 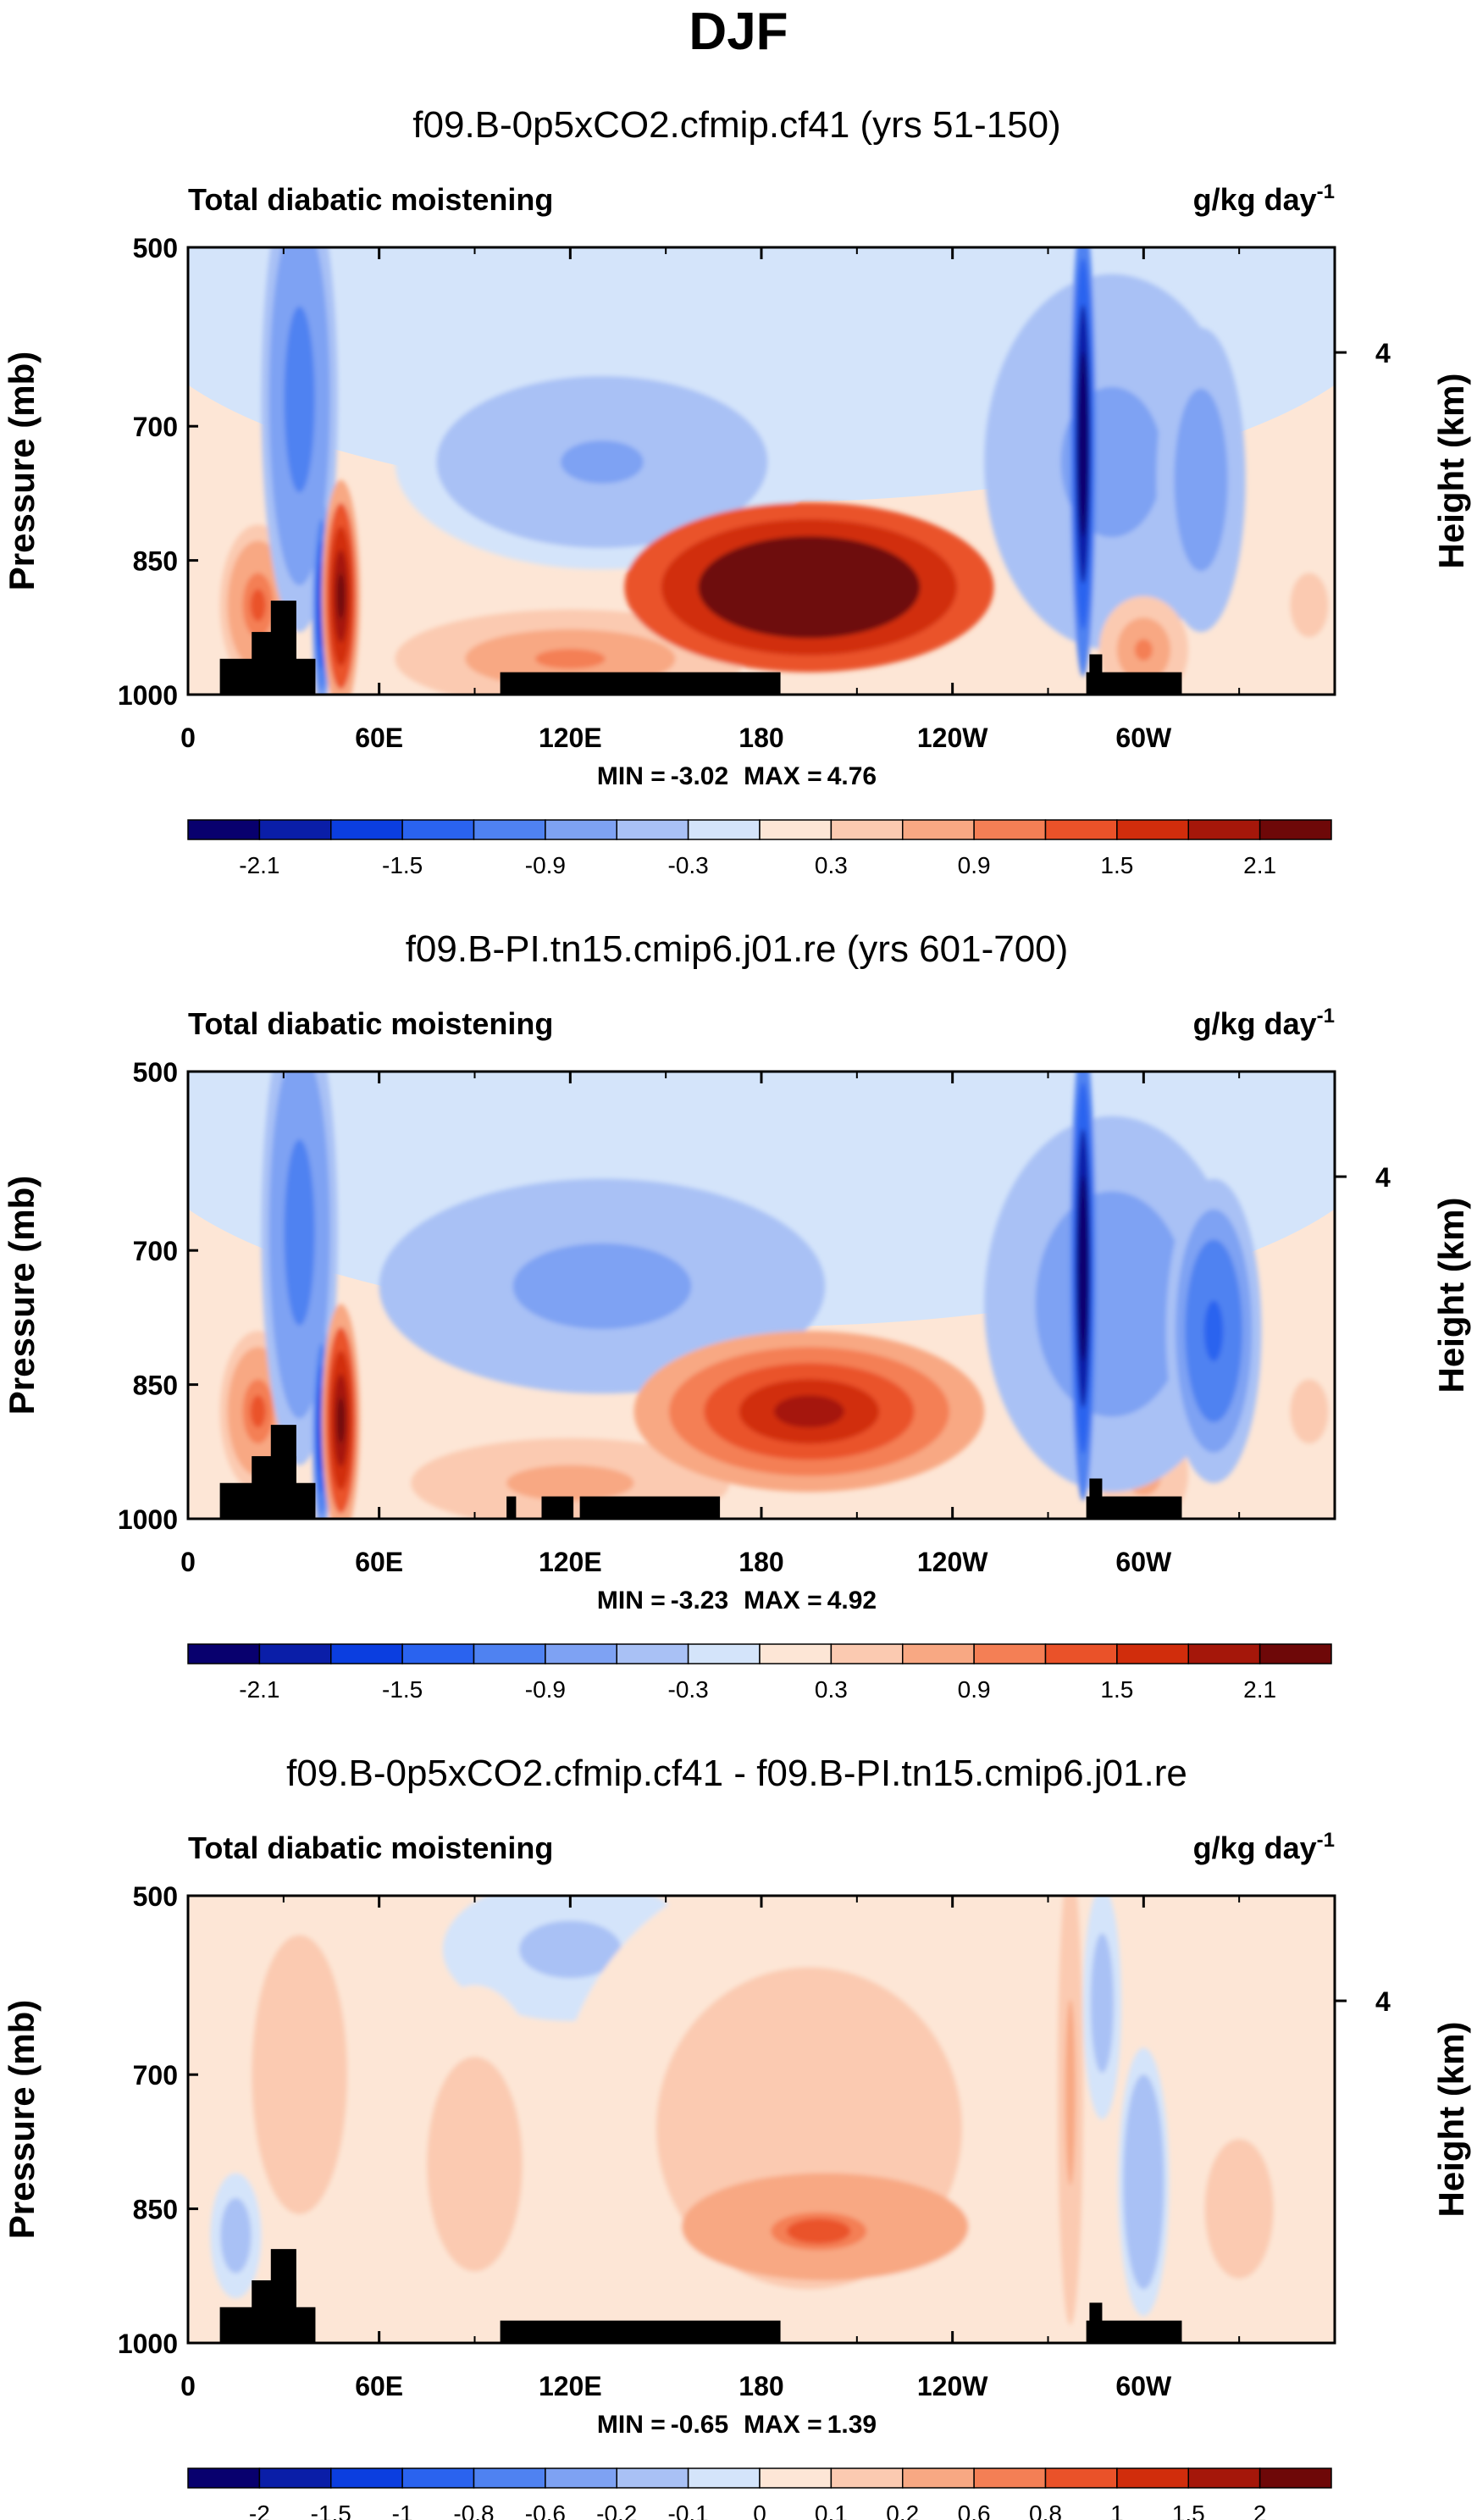 I want to click on colorbar-label: 0, so click(x=759, y=2510).